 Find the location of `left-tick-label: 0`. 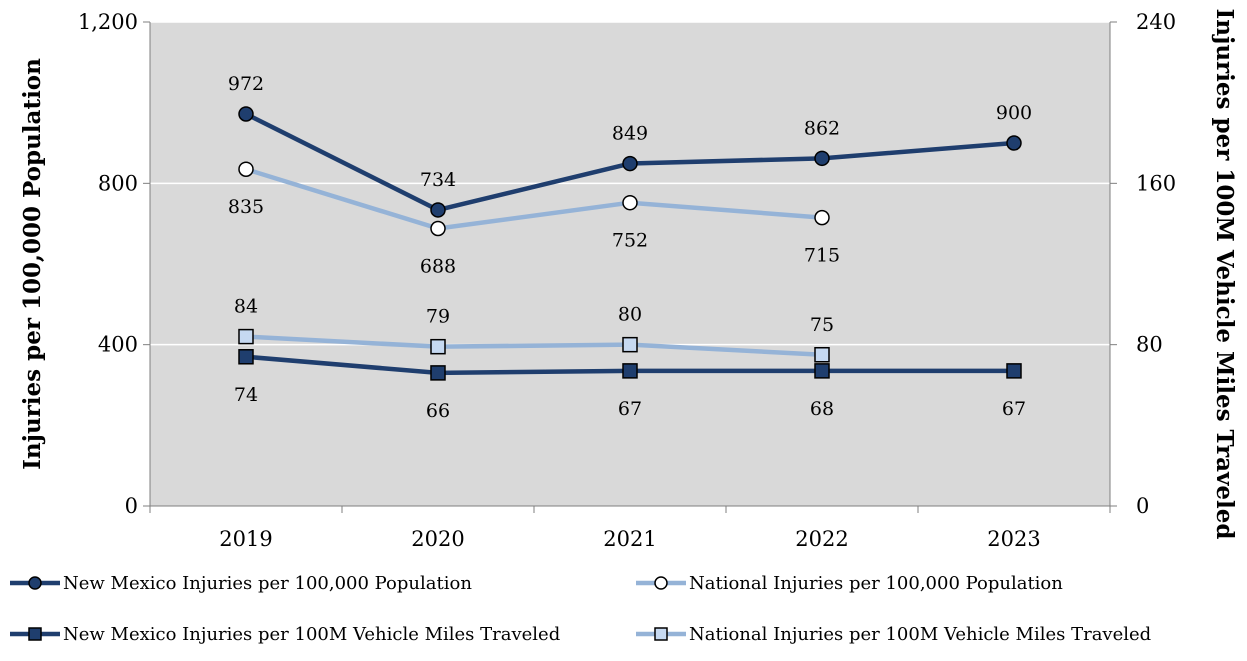

left-tick-label: 0 is located at coordinates (131, 506).